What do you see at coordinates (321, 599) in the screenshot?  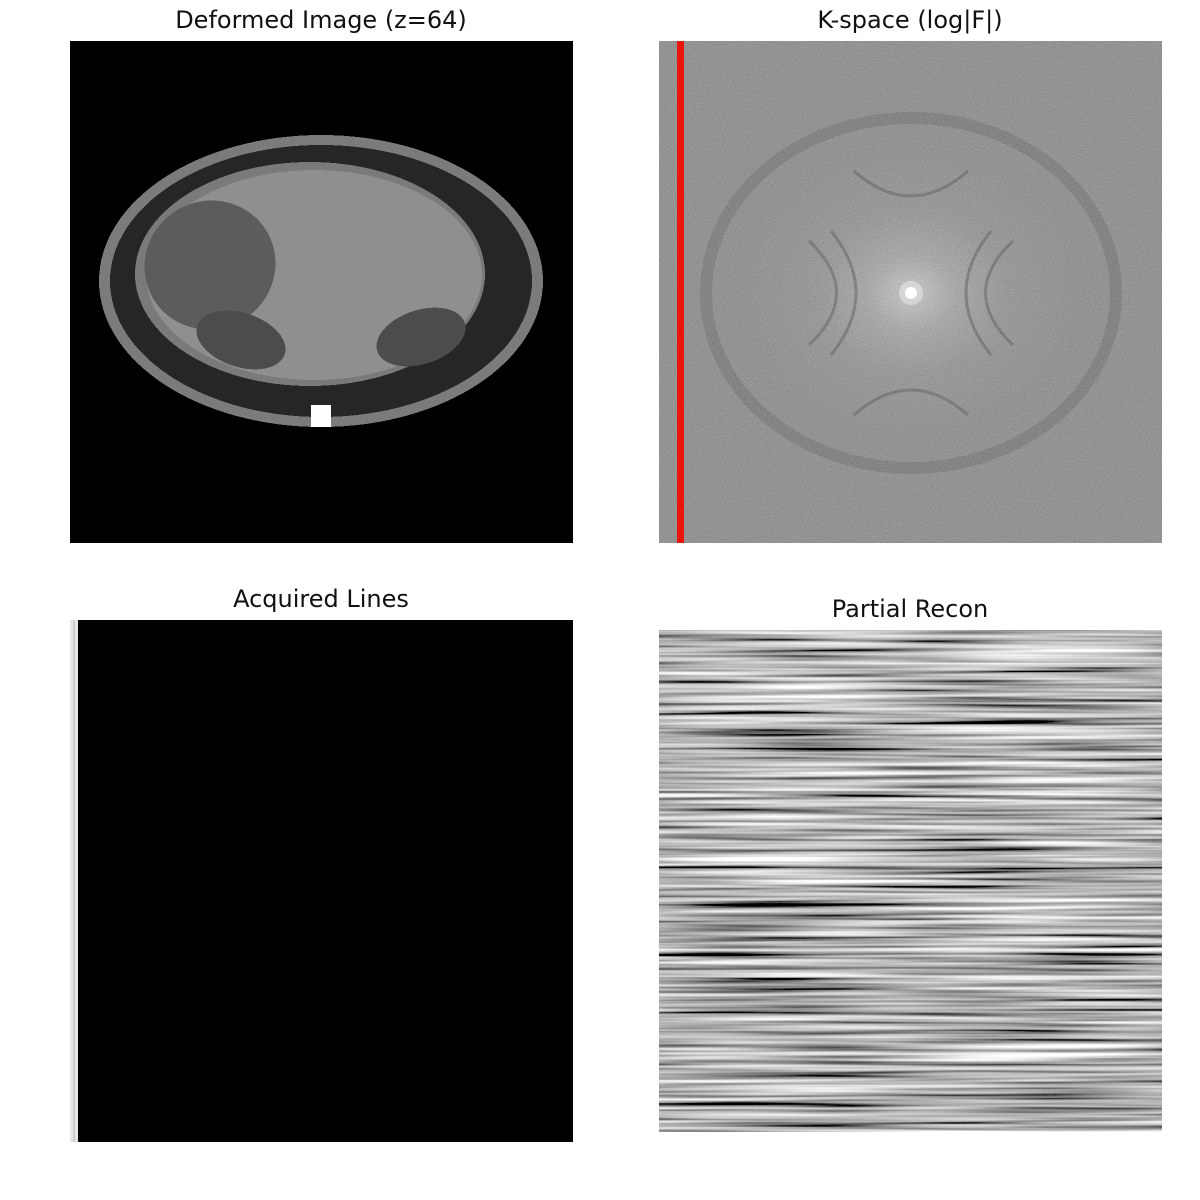 I see `panel-title-acquired-lines: Acquired Lines` at bounding box center [321, 599].